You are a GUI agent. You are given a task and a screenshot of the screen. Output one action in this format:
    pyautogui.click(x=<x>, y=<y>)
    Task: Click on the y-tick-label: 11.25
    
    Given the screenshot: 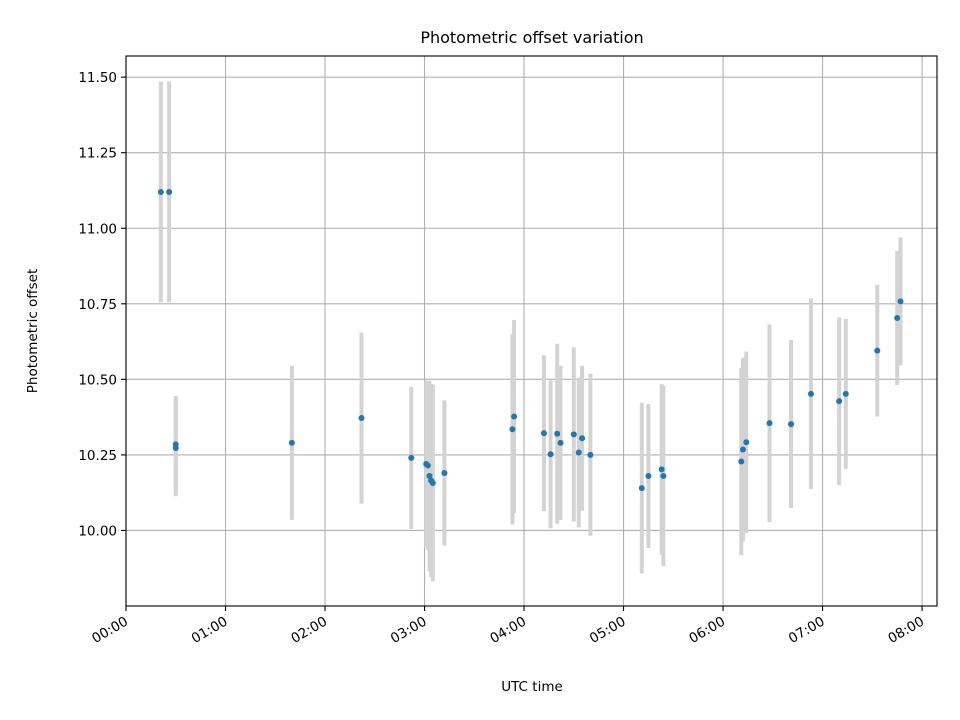 What is the action you would take?
    pyautogui.click(x=97, y=154)
    